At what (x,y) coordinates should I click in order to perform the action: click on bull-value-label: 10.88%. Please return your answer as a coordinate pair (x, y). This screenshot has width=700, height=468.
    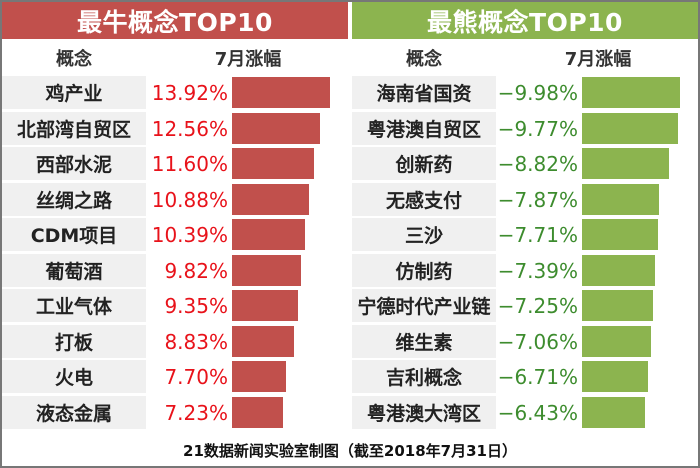
    Looking at the image, I should click on (189, 199).